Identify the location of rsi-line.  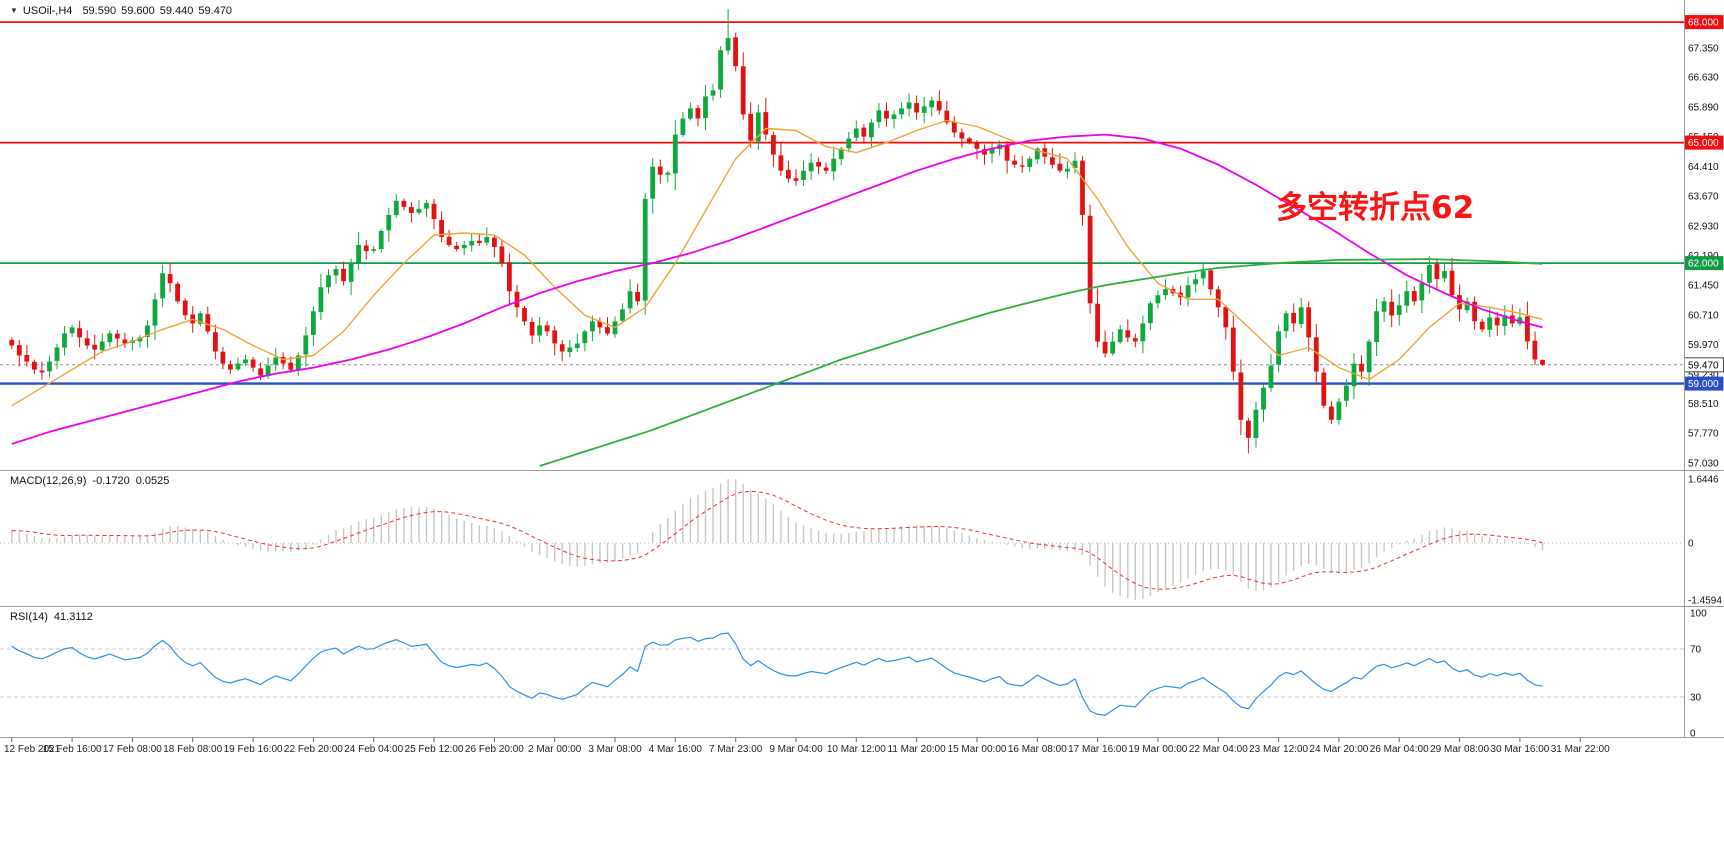
(777, 674).